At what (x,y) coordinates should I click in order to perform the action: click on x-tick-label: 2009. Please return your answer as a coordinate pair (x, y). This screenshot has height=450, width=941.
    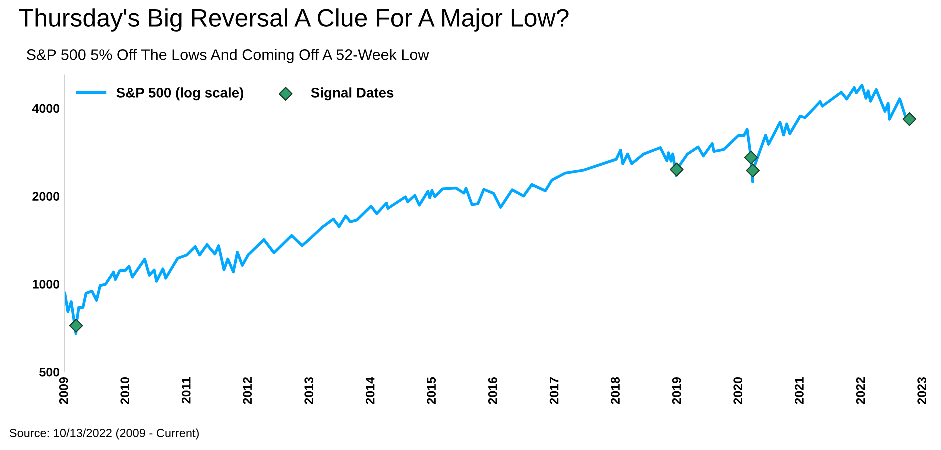
    Looking at the image, I should click on (63, 390).